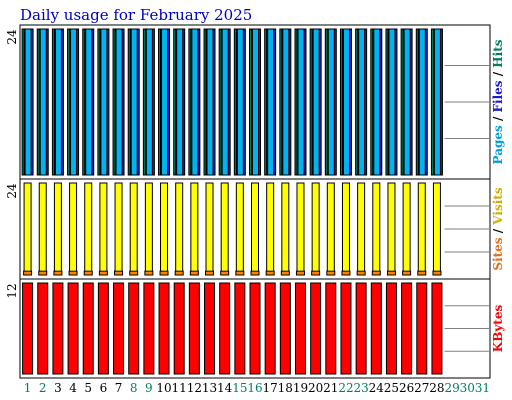 This screenshot has width=512, height=400. What do you see at coordinates (345, 388) in the screenshot?
I see `day-label-22: 22` at bounding box center [345, 388].